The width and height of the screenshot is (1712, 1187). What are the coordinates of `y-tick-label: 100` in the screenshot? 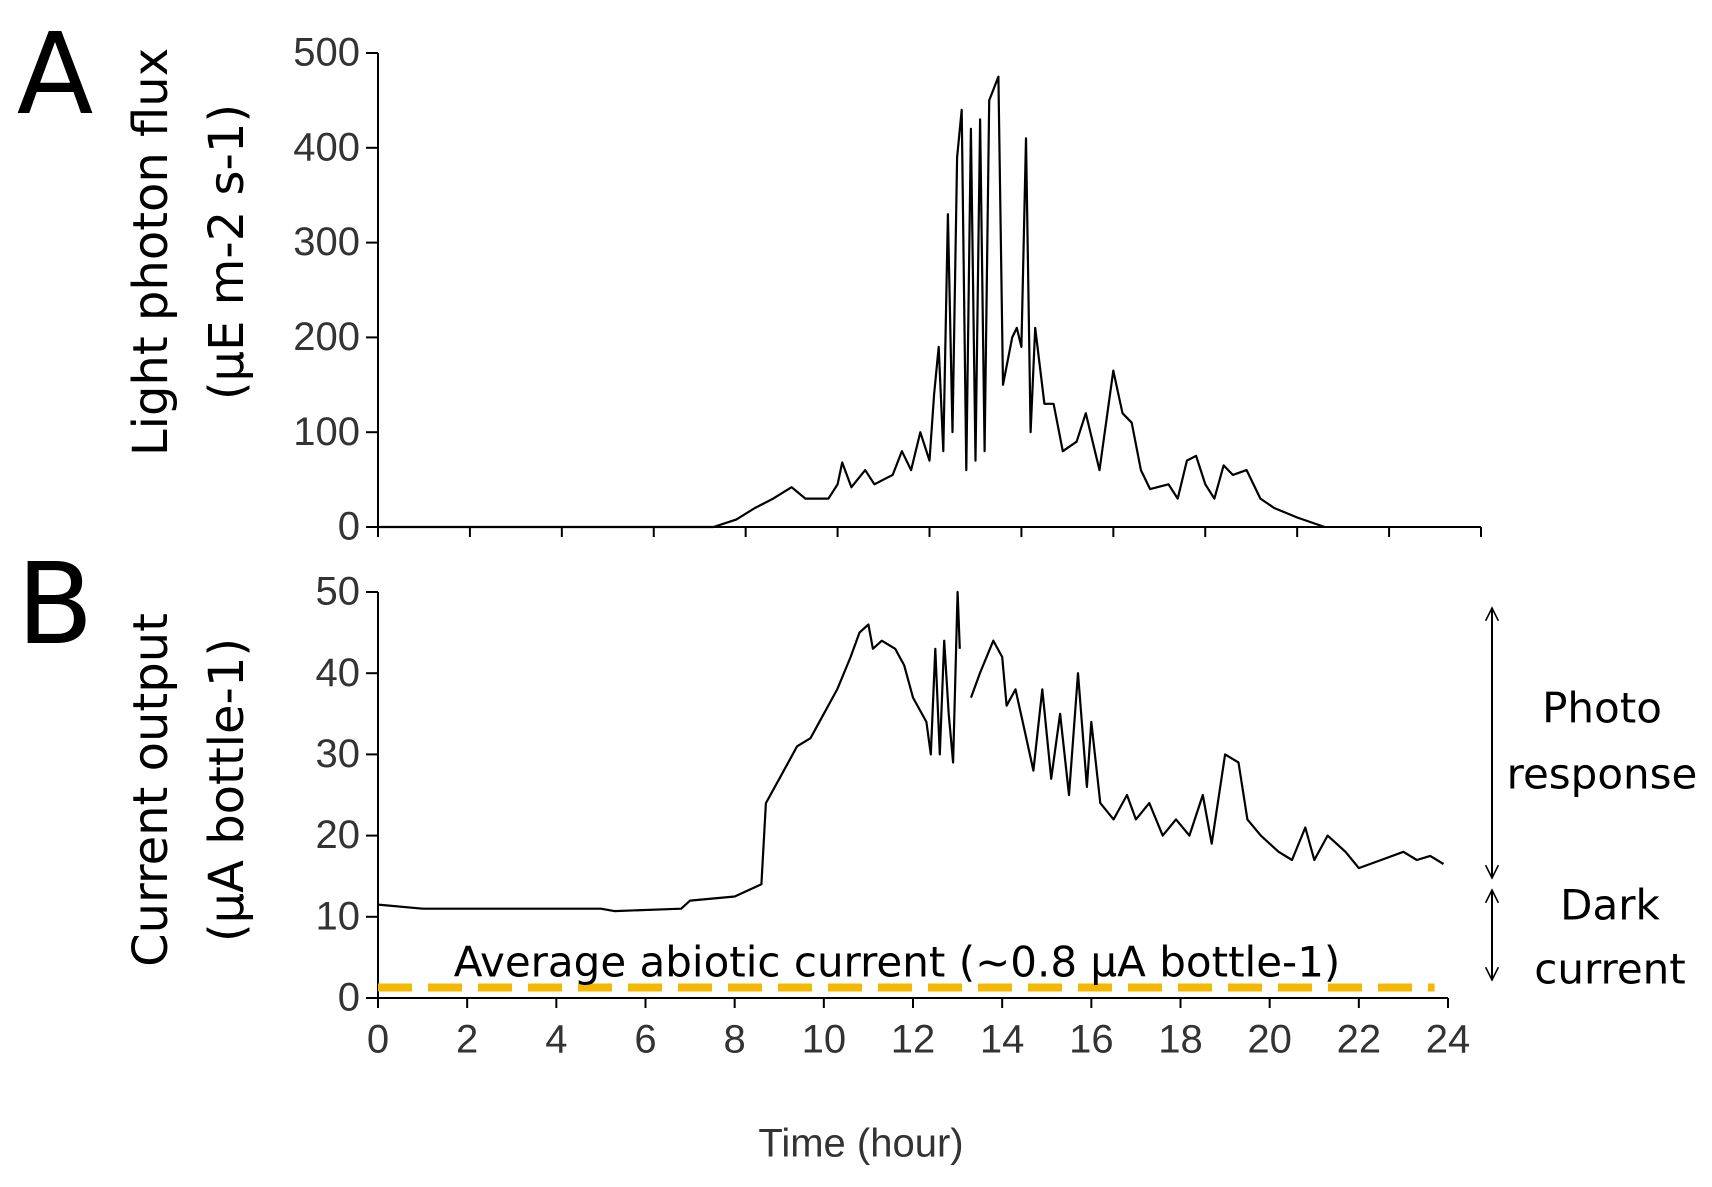 It's located at (326, 432).